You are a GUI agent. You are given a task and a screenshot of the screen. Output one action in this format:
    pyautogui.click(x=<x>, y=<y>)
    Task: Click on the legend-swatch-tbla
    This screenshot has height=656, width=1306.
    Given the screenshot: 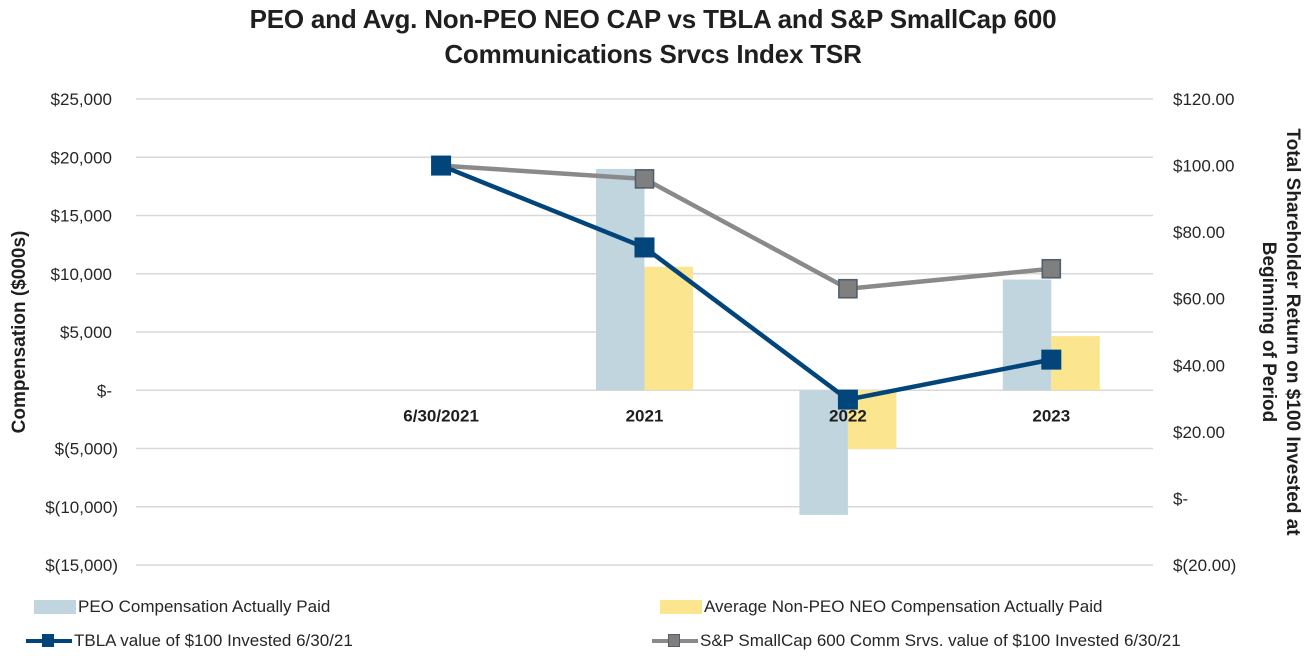 What is the action you would take?
    pyautogui.click(x=49, y=641)
    